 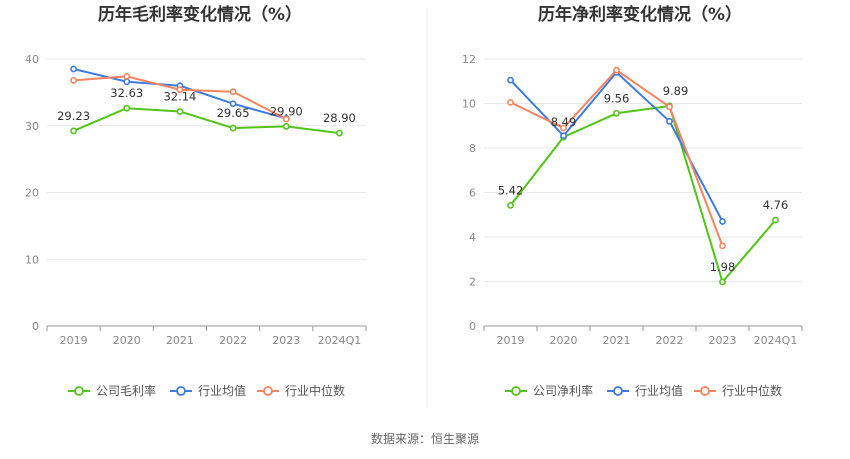 I want to click on data-label: 1.98, so click(x=723, y=267).